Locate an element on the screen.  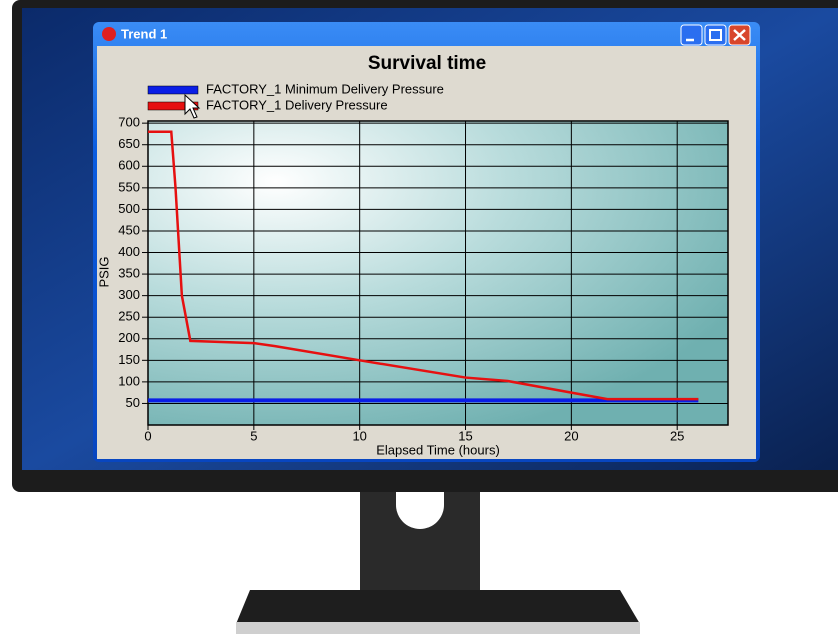
y-tick-label: 350 is located at coordinates (129, 273).